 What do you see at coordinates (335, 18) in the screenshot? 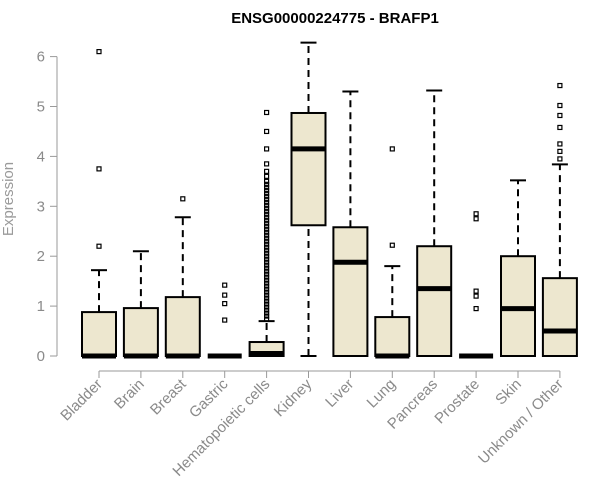
I see `chart-title: ENSG00000224775 - BRAFP1` at bounding box center [335, 18].